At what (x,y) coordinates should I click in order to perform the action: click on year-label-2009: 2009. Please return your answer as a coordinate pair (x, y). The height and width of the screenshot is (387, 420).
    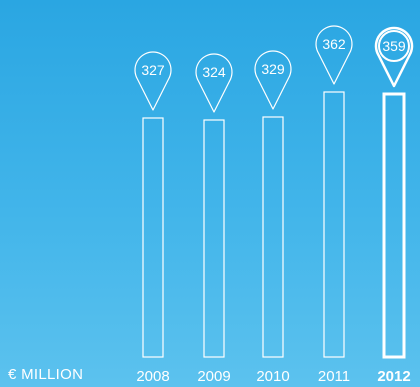
    Looking at the image, I should click on (213, 376).